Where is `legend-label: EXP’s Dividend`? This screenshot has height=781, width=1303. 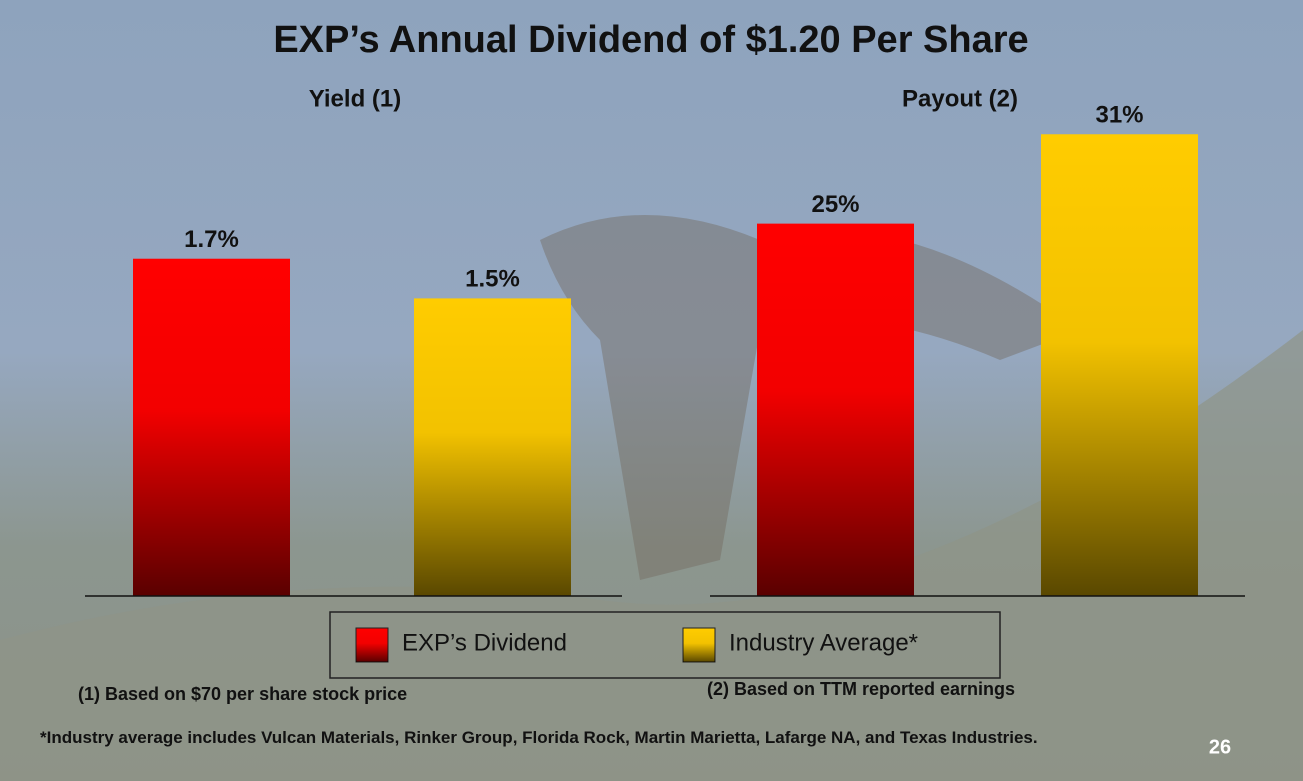 legend-label: EXP’s Dividend is located at coordinates (484, 642).